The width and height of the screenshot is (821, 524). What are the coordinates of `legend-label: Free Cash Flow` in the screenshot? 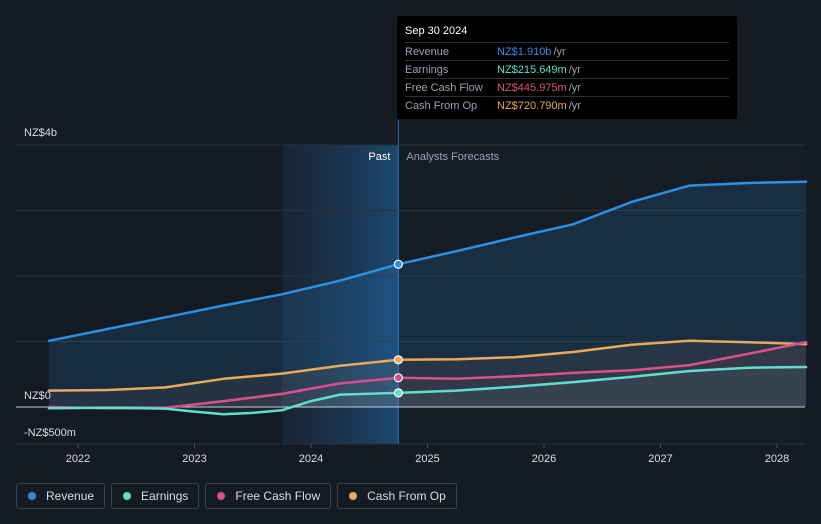 It's located at (278, 496).